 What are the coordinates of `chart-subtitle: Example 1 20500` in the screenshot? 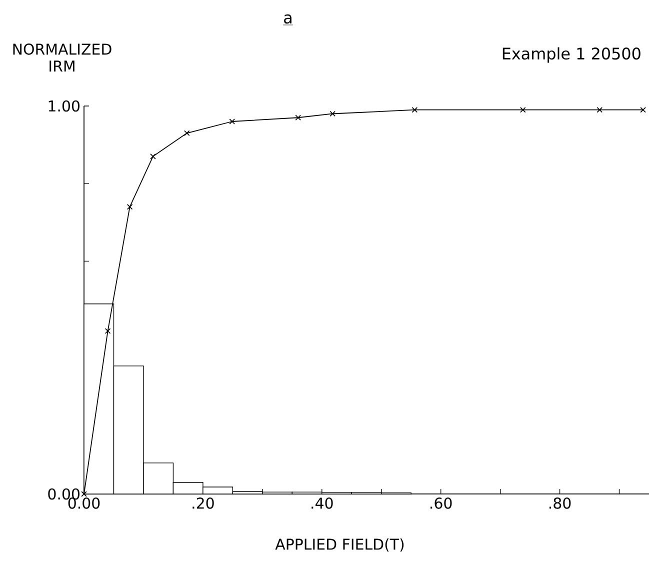 It's located at (571, 55).